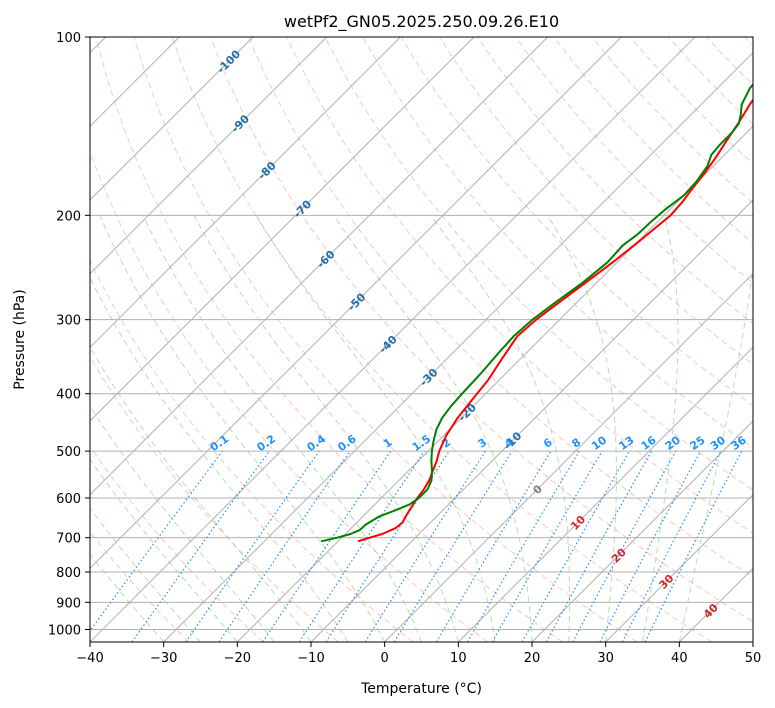 This screenshot has height=708, width=775. What do you see at coordinates (20, 339) in the screenshot?
I see `y-axis-label: Pressure (hPa)` at bounding box center [20, 339].